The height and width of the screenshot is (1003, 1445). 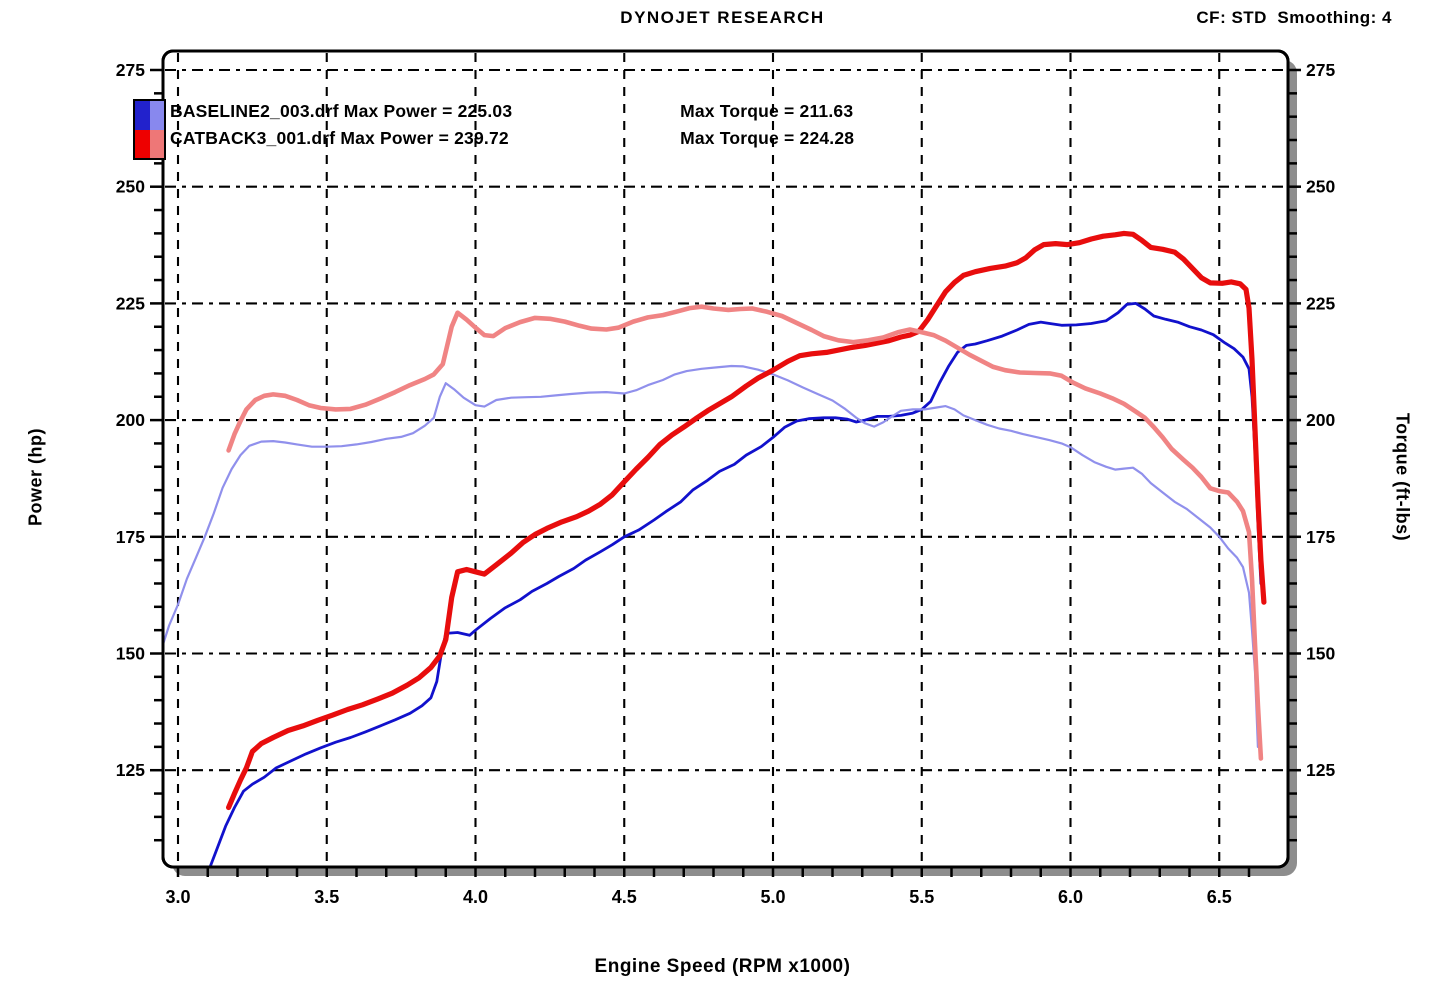 What do you see at coordinates (156, 115) in the screenshot?
I see `legend-swatch-baseline-torque` at bounding box center [156, 115].